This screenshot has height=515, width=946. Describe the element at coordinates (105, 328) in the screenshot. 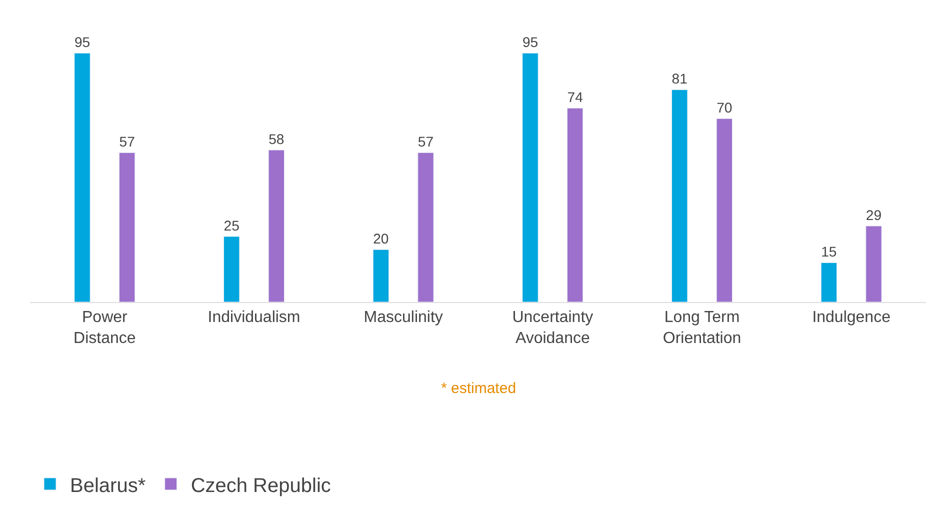

I see `x-tick-label: Power Distance` at that location.